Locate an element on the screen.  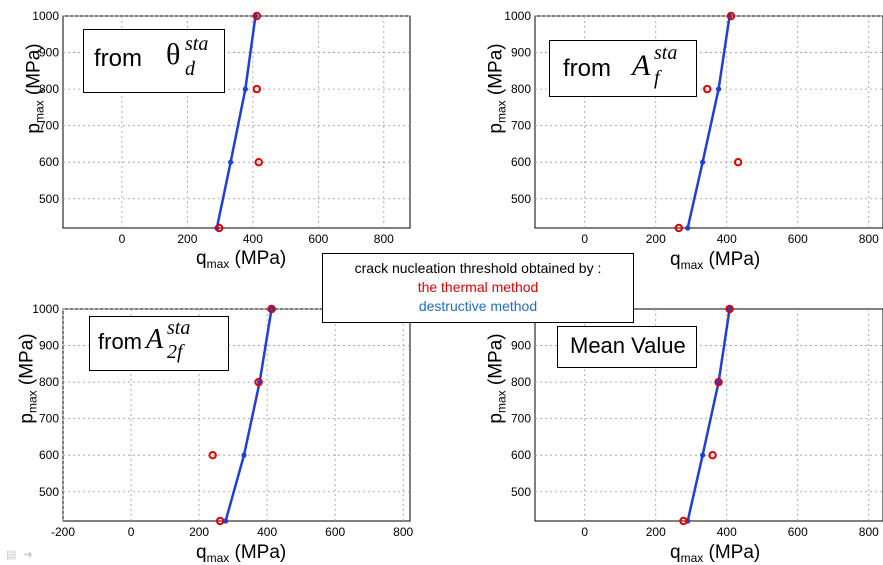
x-axis-label-tl: qmax (MPa) is located at coordinates (241, 259).